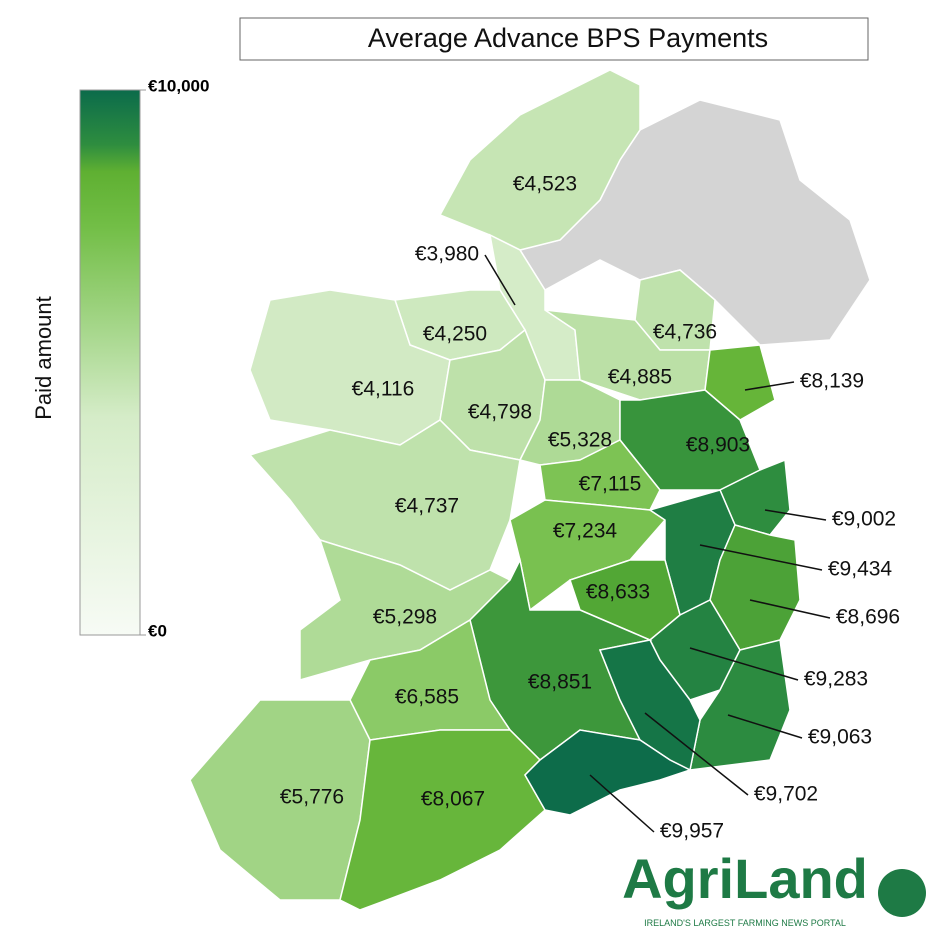 This screenshot has height=946, width=946. I want to click on value-label: €4,885, so click(640, 377).